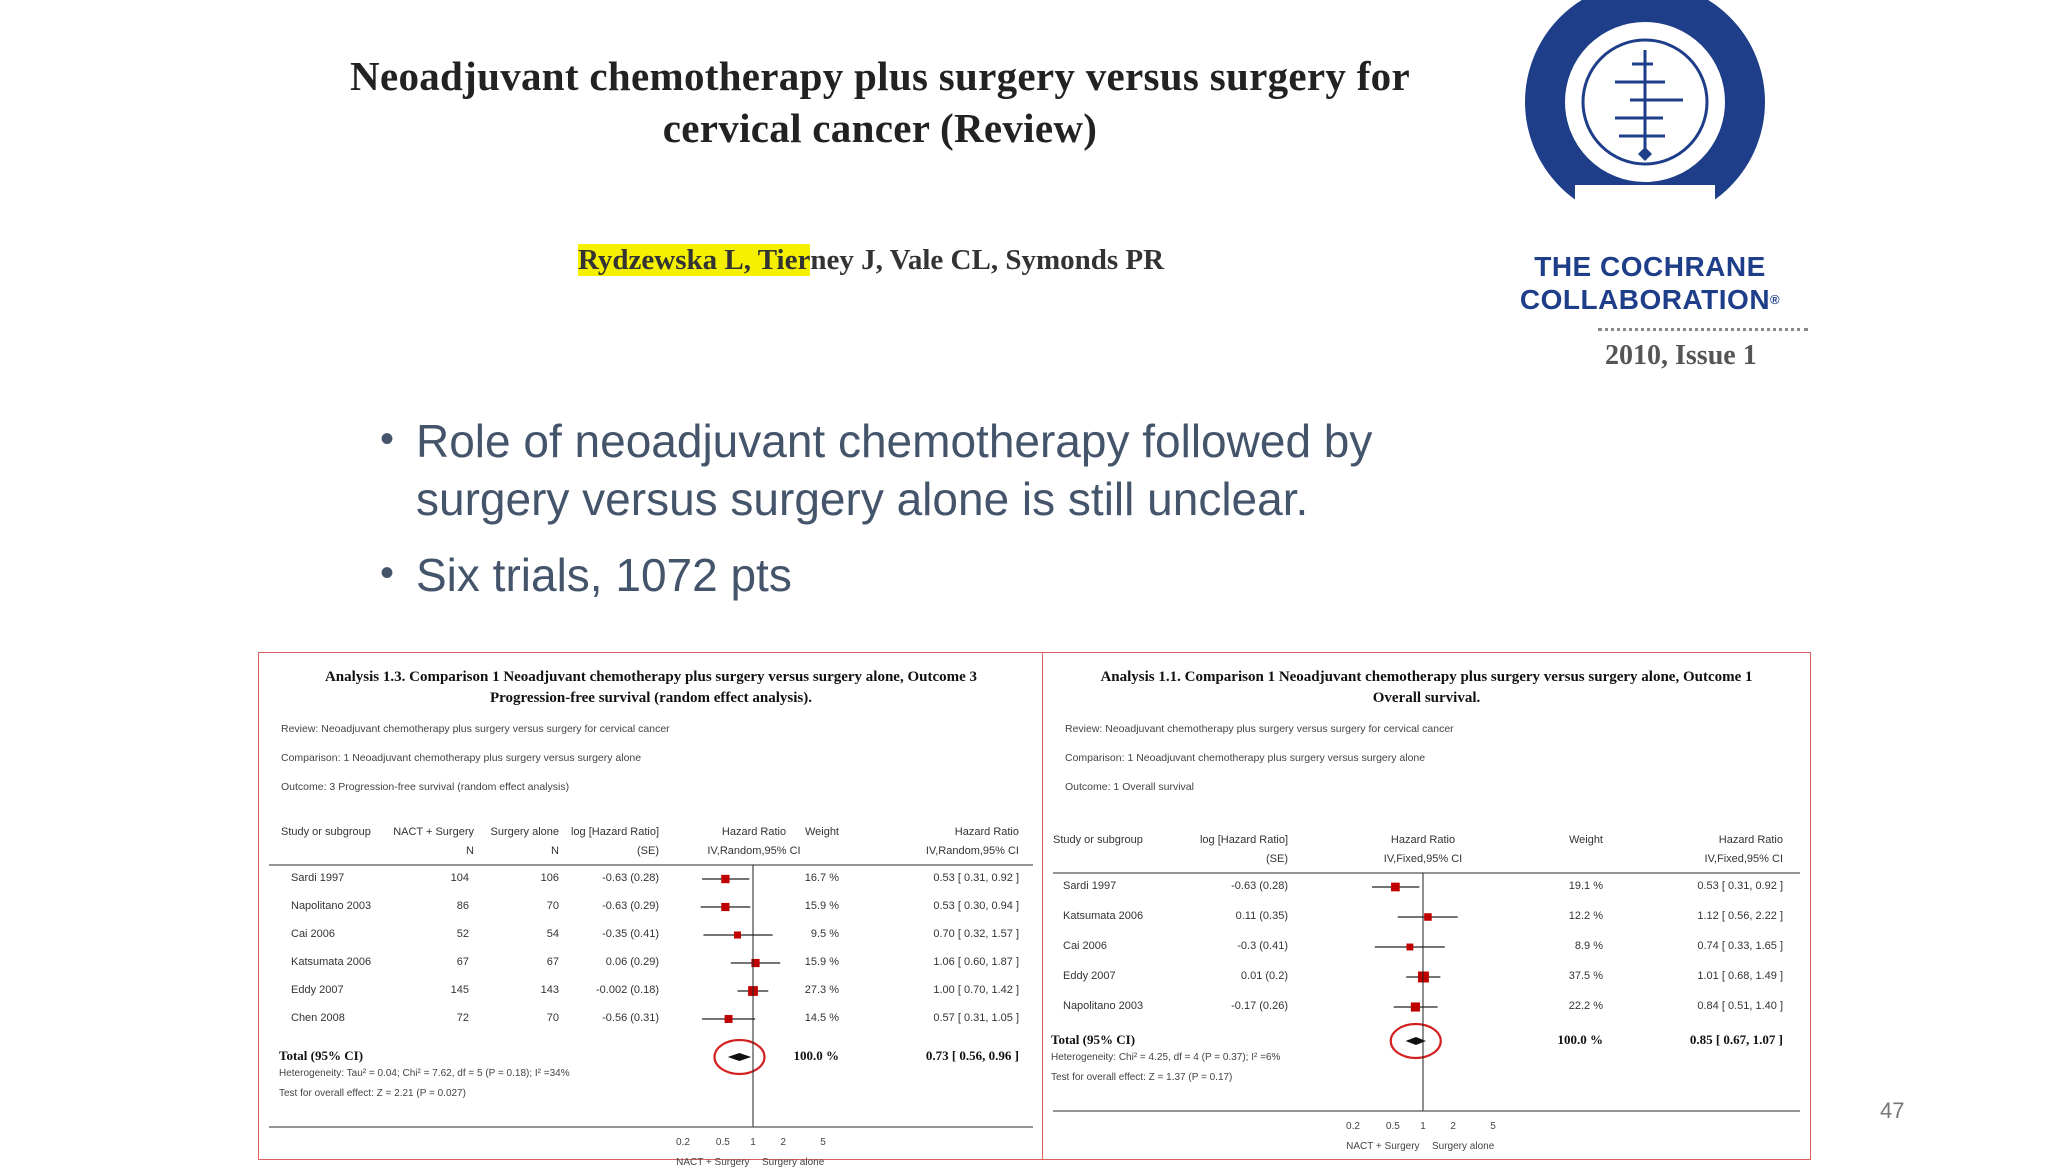 The image size is (2048, 1168). I want to click on column-header-label: log [Hazard Ratio], so click(1243, 840).